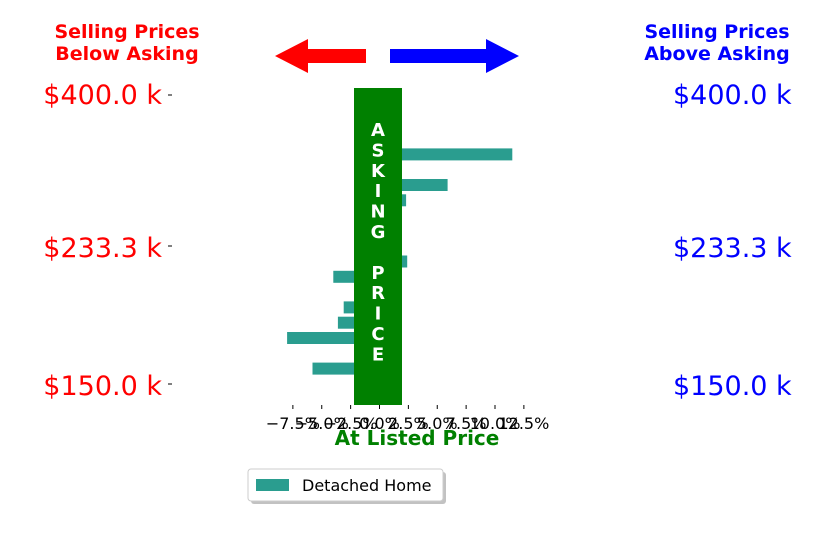  Describe the element at coordinates (377, 273) in the screenshot. I see `asking-price-letter: P` at that location.